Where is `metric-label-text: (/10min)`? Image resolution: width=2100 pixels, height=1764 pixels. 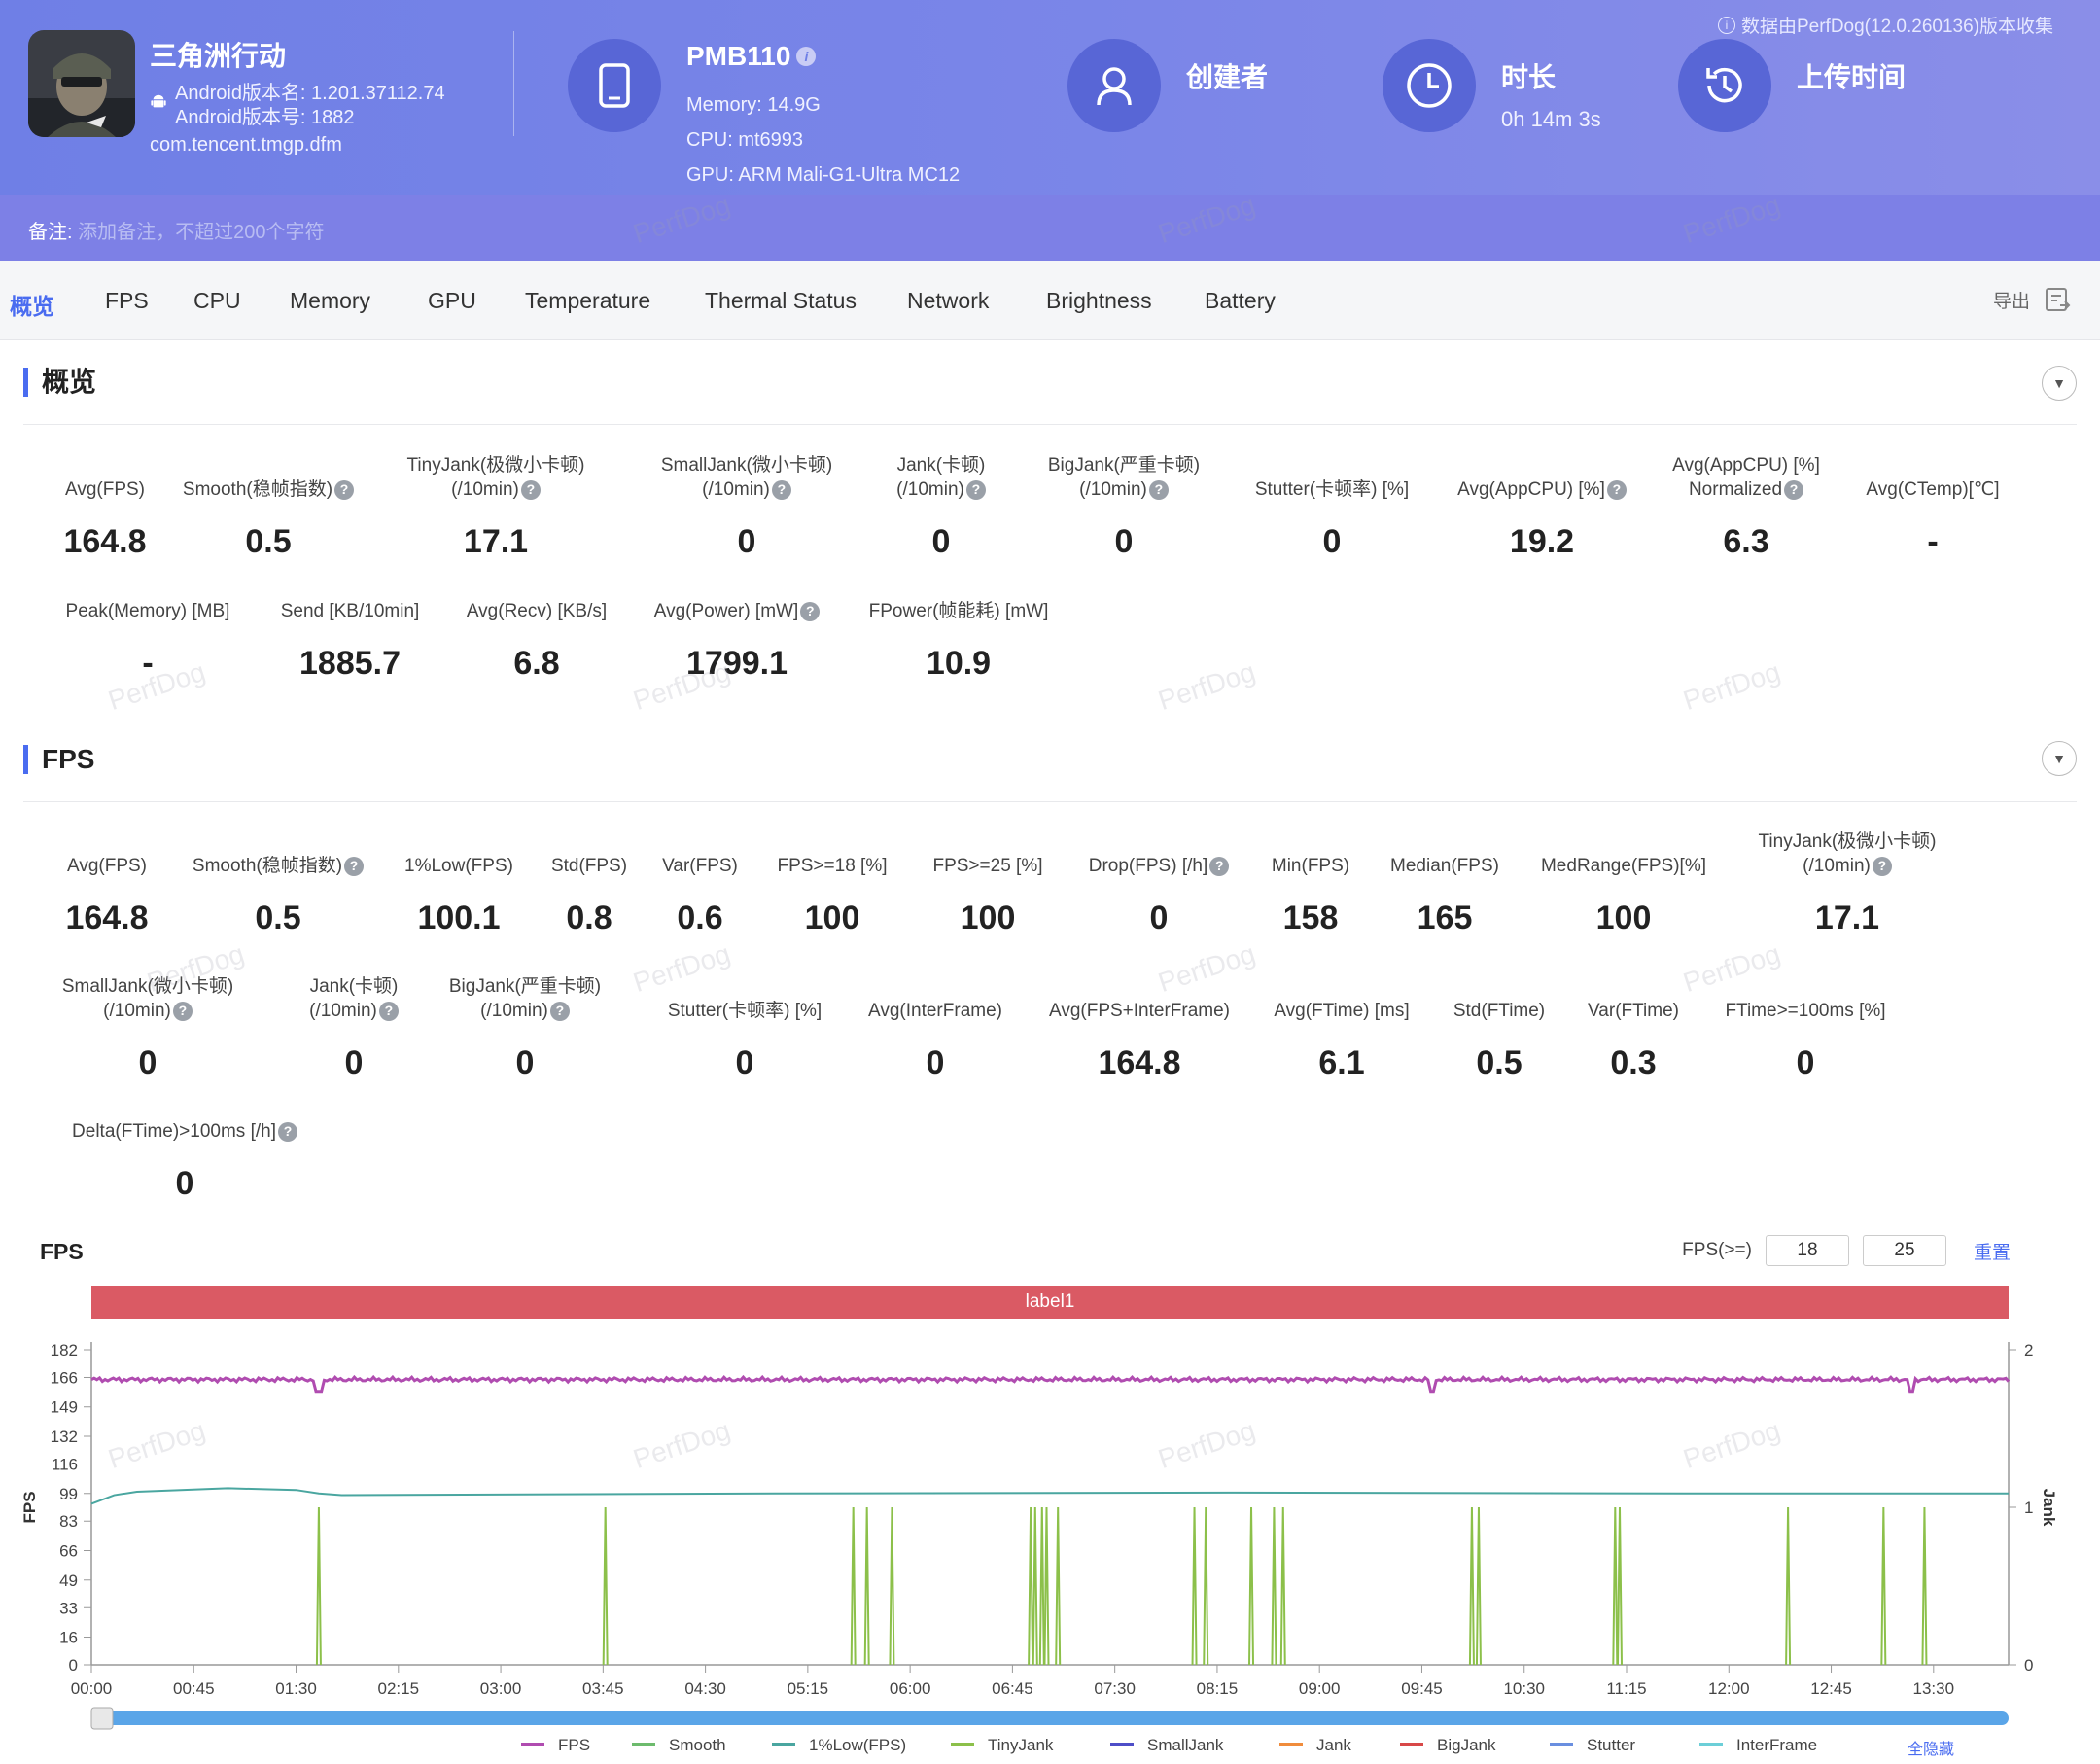 metric-label-text: (/10min) is located at coordinates (514, 1011).